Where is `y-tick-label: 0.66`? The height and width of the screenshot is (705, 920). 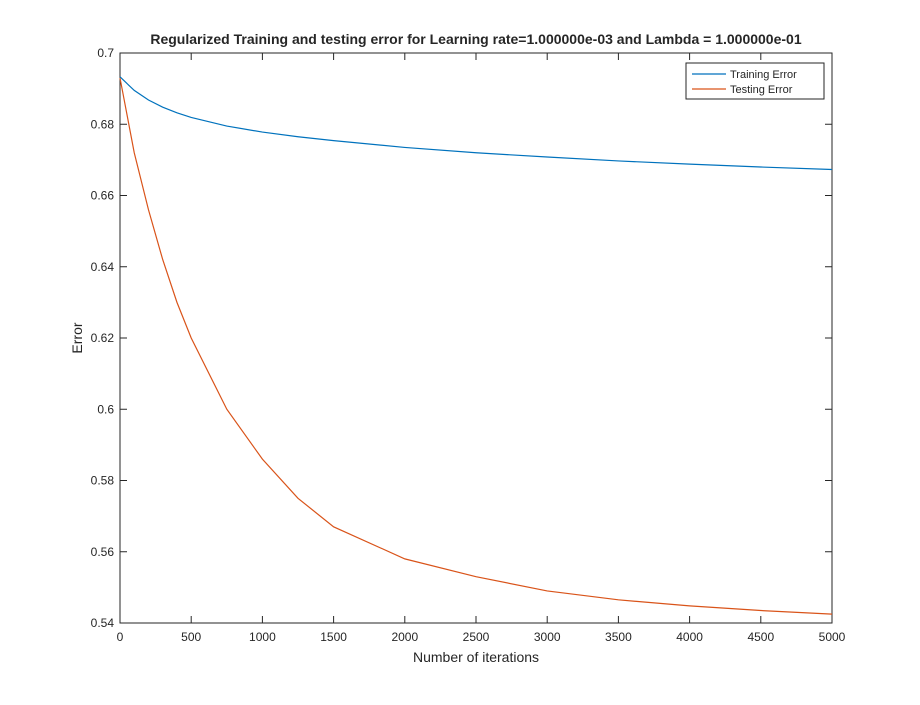
y-tick-label: 0.66 is located at coordinates (103, 196).